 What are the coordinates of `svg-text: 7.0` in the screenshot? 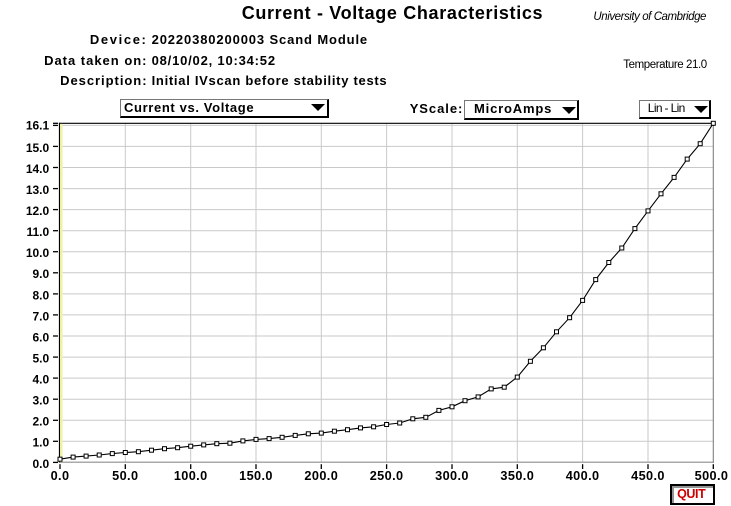 It's located at (41, 316).